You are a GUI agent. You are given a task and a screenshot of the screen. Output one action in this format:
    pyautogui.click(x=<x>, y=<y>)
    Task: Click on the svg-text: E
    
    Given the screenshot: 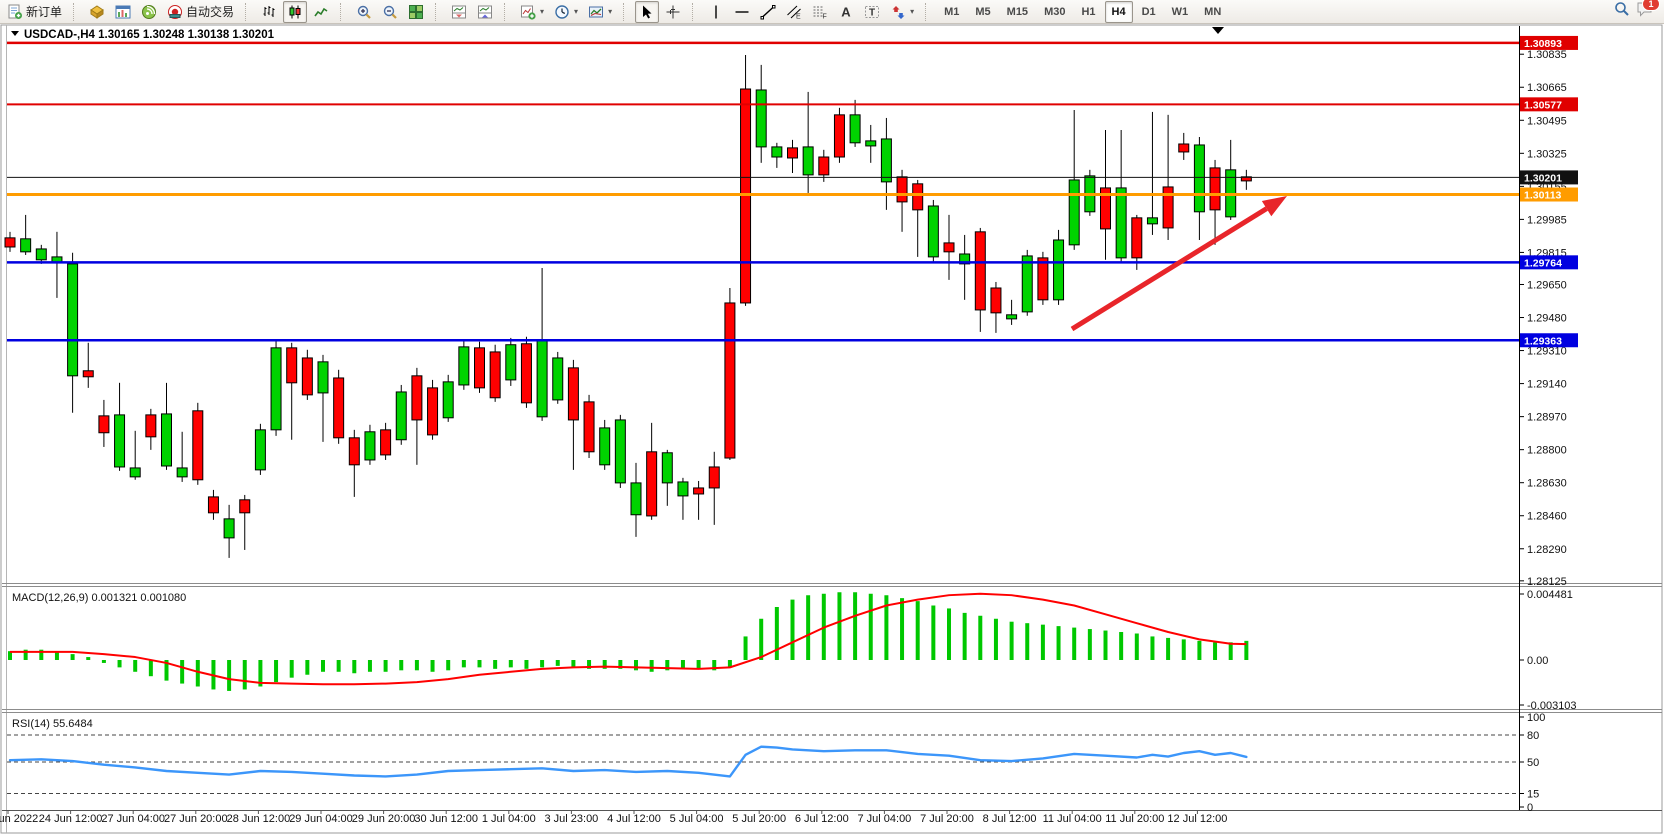 What is the action you would take?
    pyautogui.click(x=798, y=16)
    